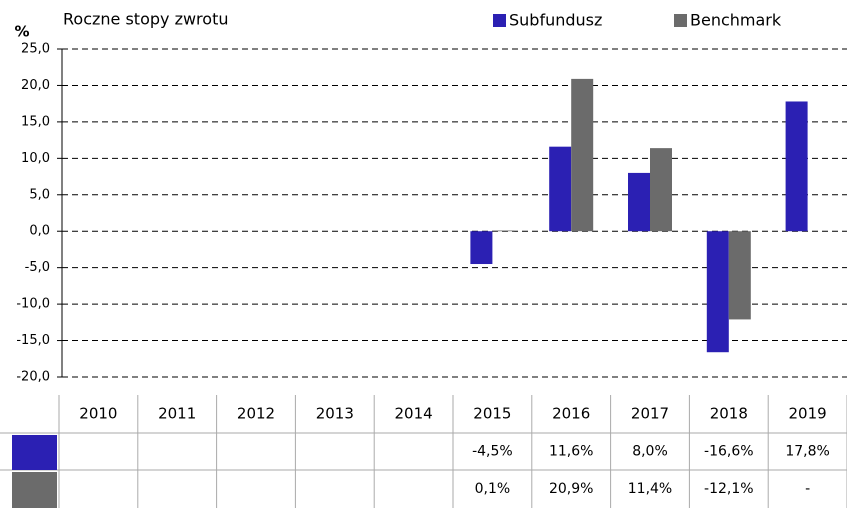 The width and height of the screenshot is (847, 508). I want to click on y-tick-label: -10,0, so click(33, 304).